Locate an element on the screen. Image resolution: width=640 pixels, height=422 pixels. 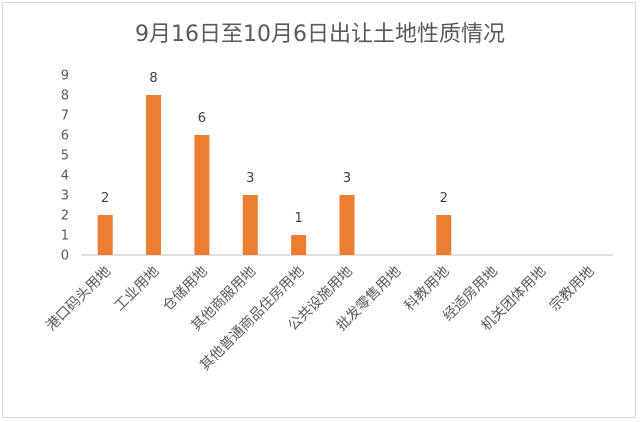
y-tick-label: 9 is located at coordinates (65, 76).